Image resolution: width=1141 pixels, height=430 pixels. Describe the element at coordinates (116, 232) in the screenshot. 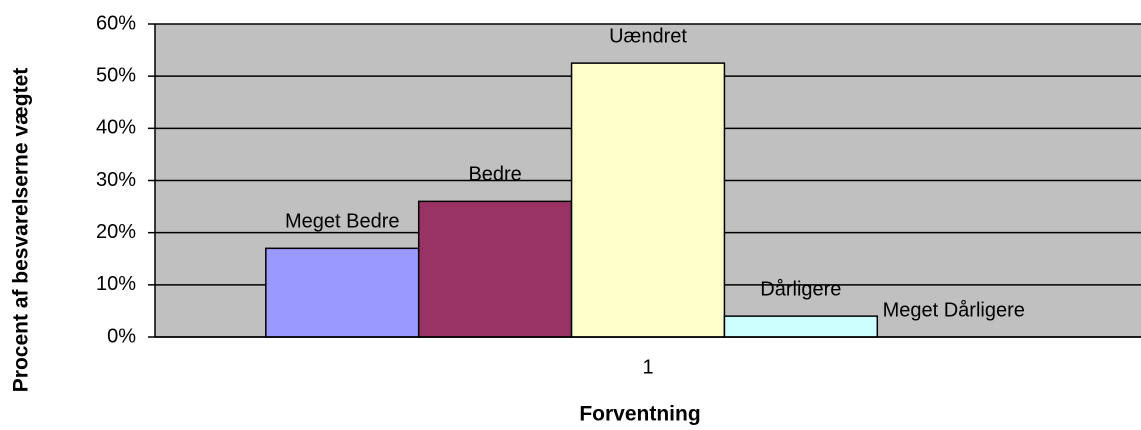

I see `y-tick-label: 20%` at that location.